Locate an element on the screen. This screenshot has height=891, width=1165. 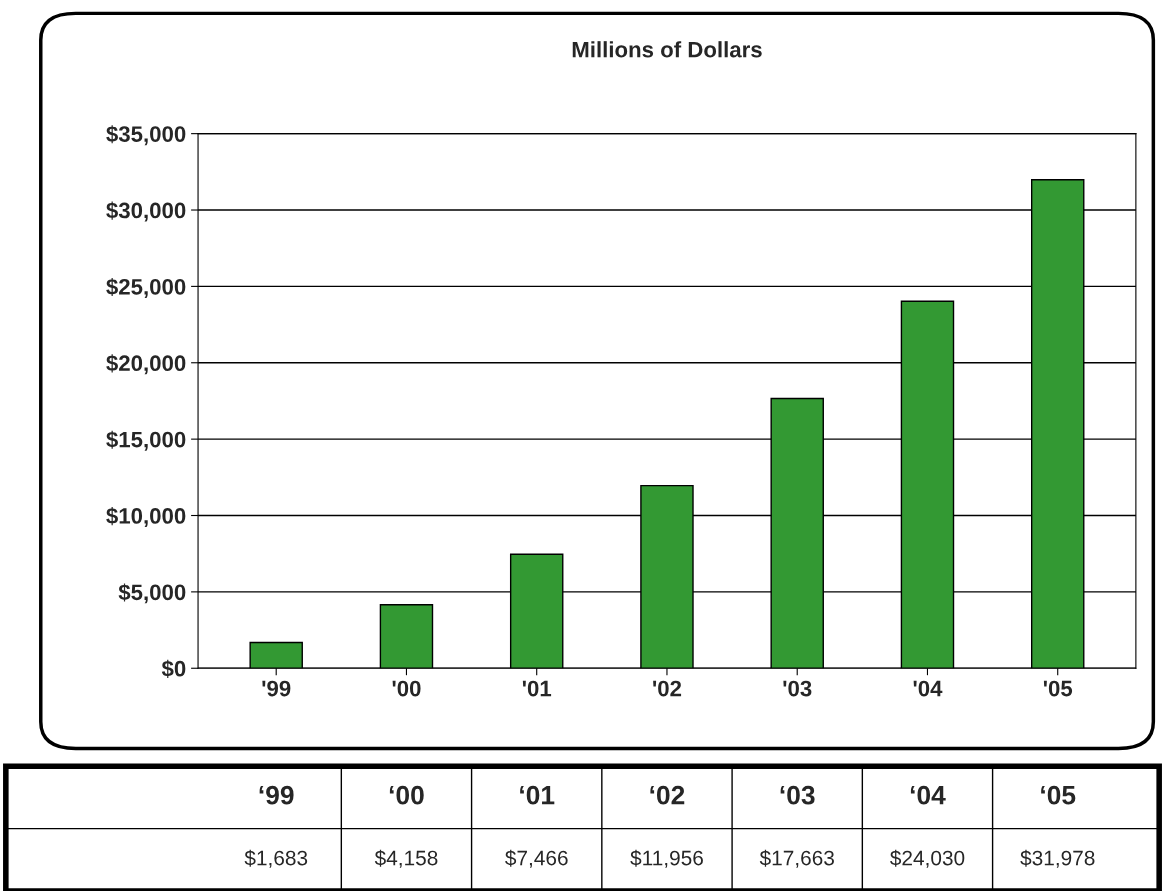
x-tick-label: '00 is located at coordinates (406, 688).